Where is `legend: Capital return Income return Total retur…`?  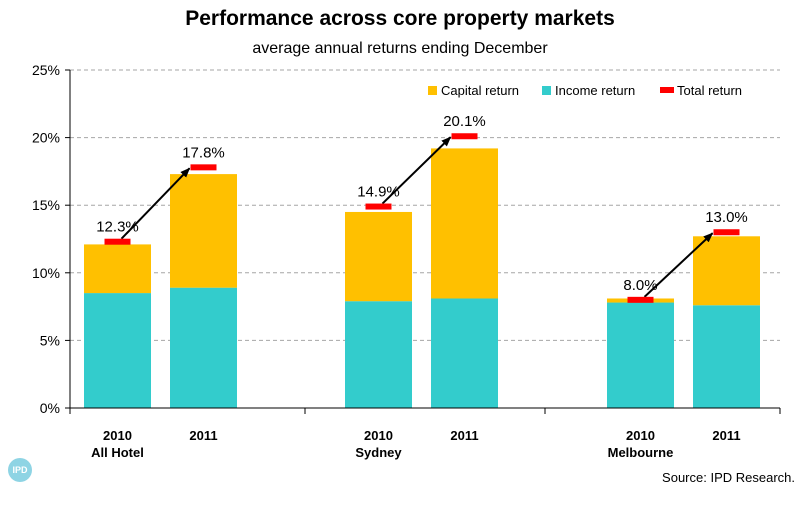
legend: Capital return Income return Total retur… is located at coordinates (585, 90).